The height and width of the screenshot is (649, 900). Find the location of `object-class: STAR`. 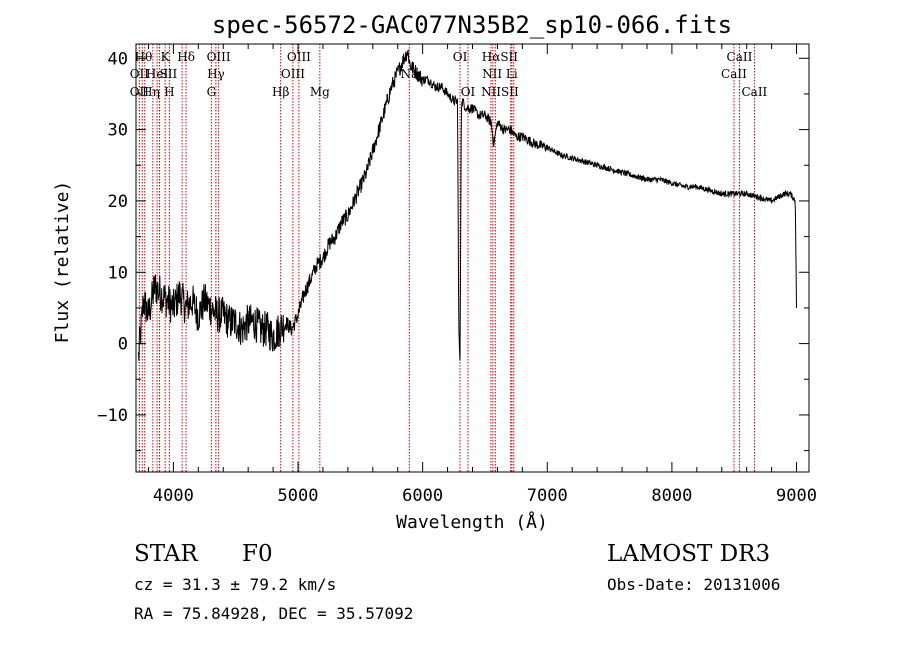

object-class: STAR is located at coordinates (166, 554).